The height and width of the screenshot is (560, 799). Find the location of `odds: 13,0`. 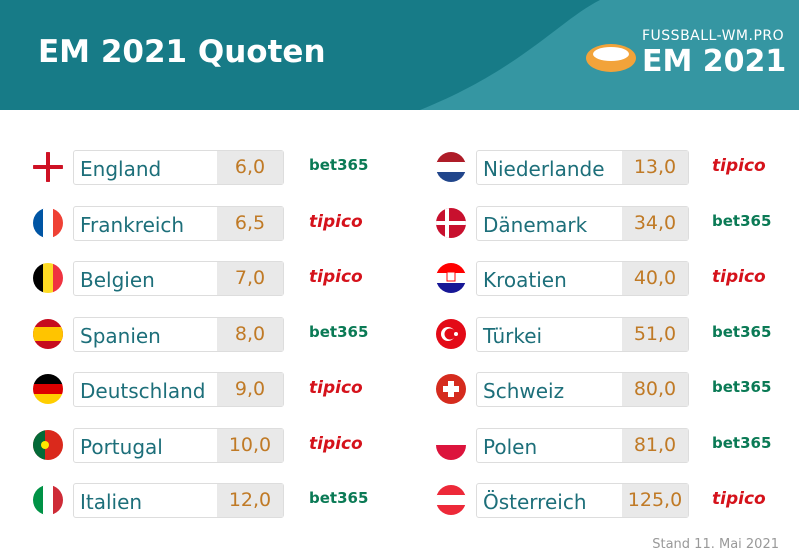

odds: 13,0 is located at coordinates (655, 167).